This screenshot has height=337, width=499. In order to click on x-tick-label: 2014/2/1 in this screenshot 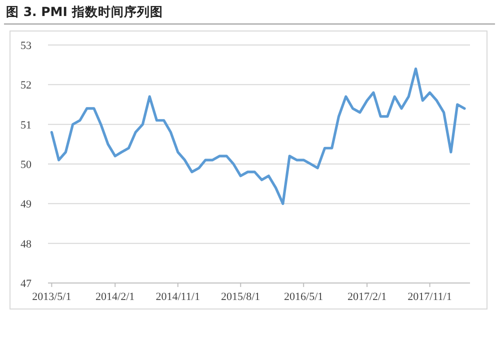, I will do `click(115, 297)`.